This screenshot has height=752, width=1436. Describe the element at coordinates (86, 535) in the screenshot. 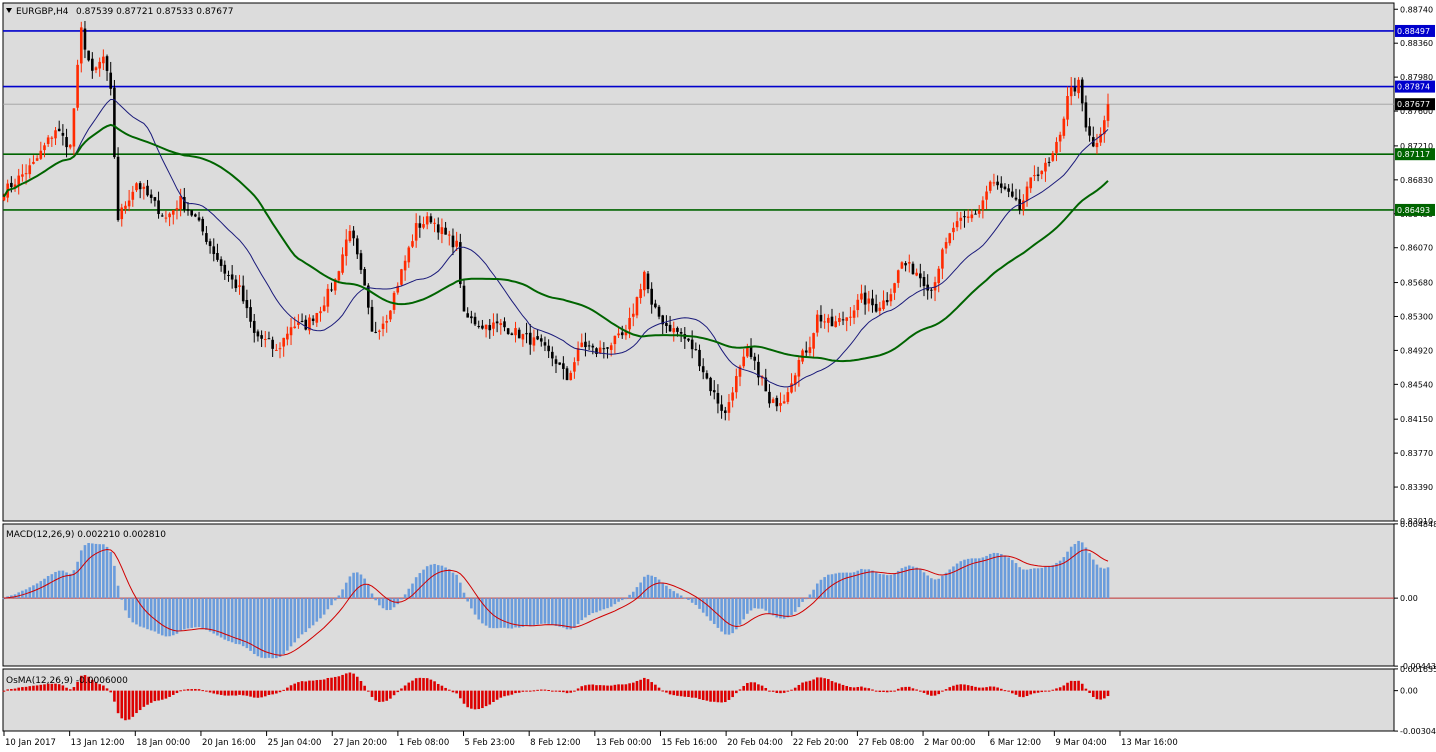

I see `macd-title: MACD(12,26,9) 0.002210 0.002810` at that location.